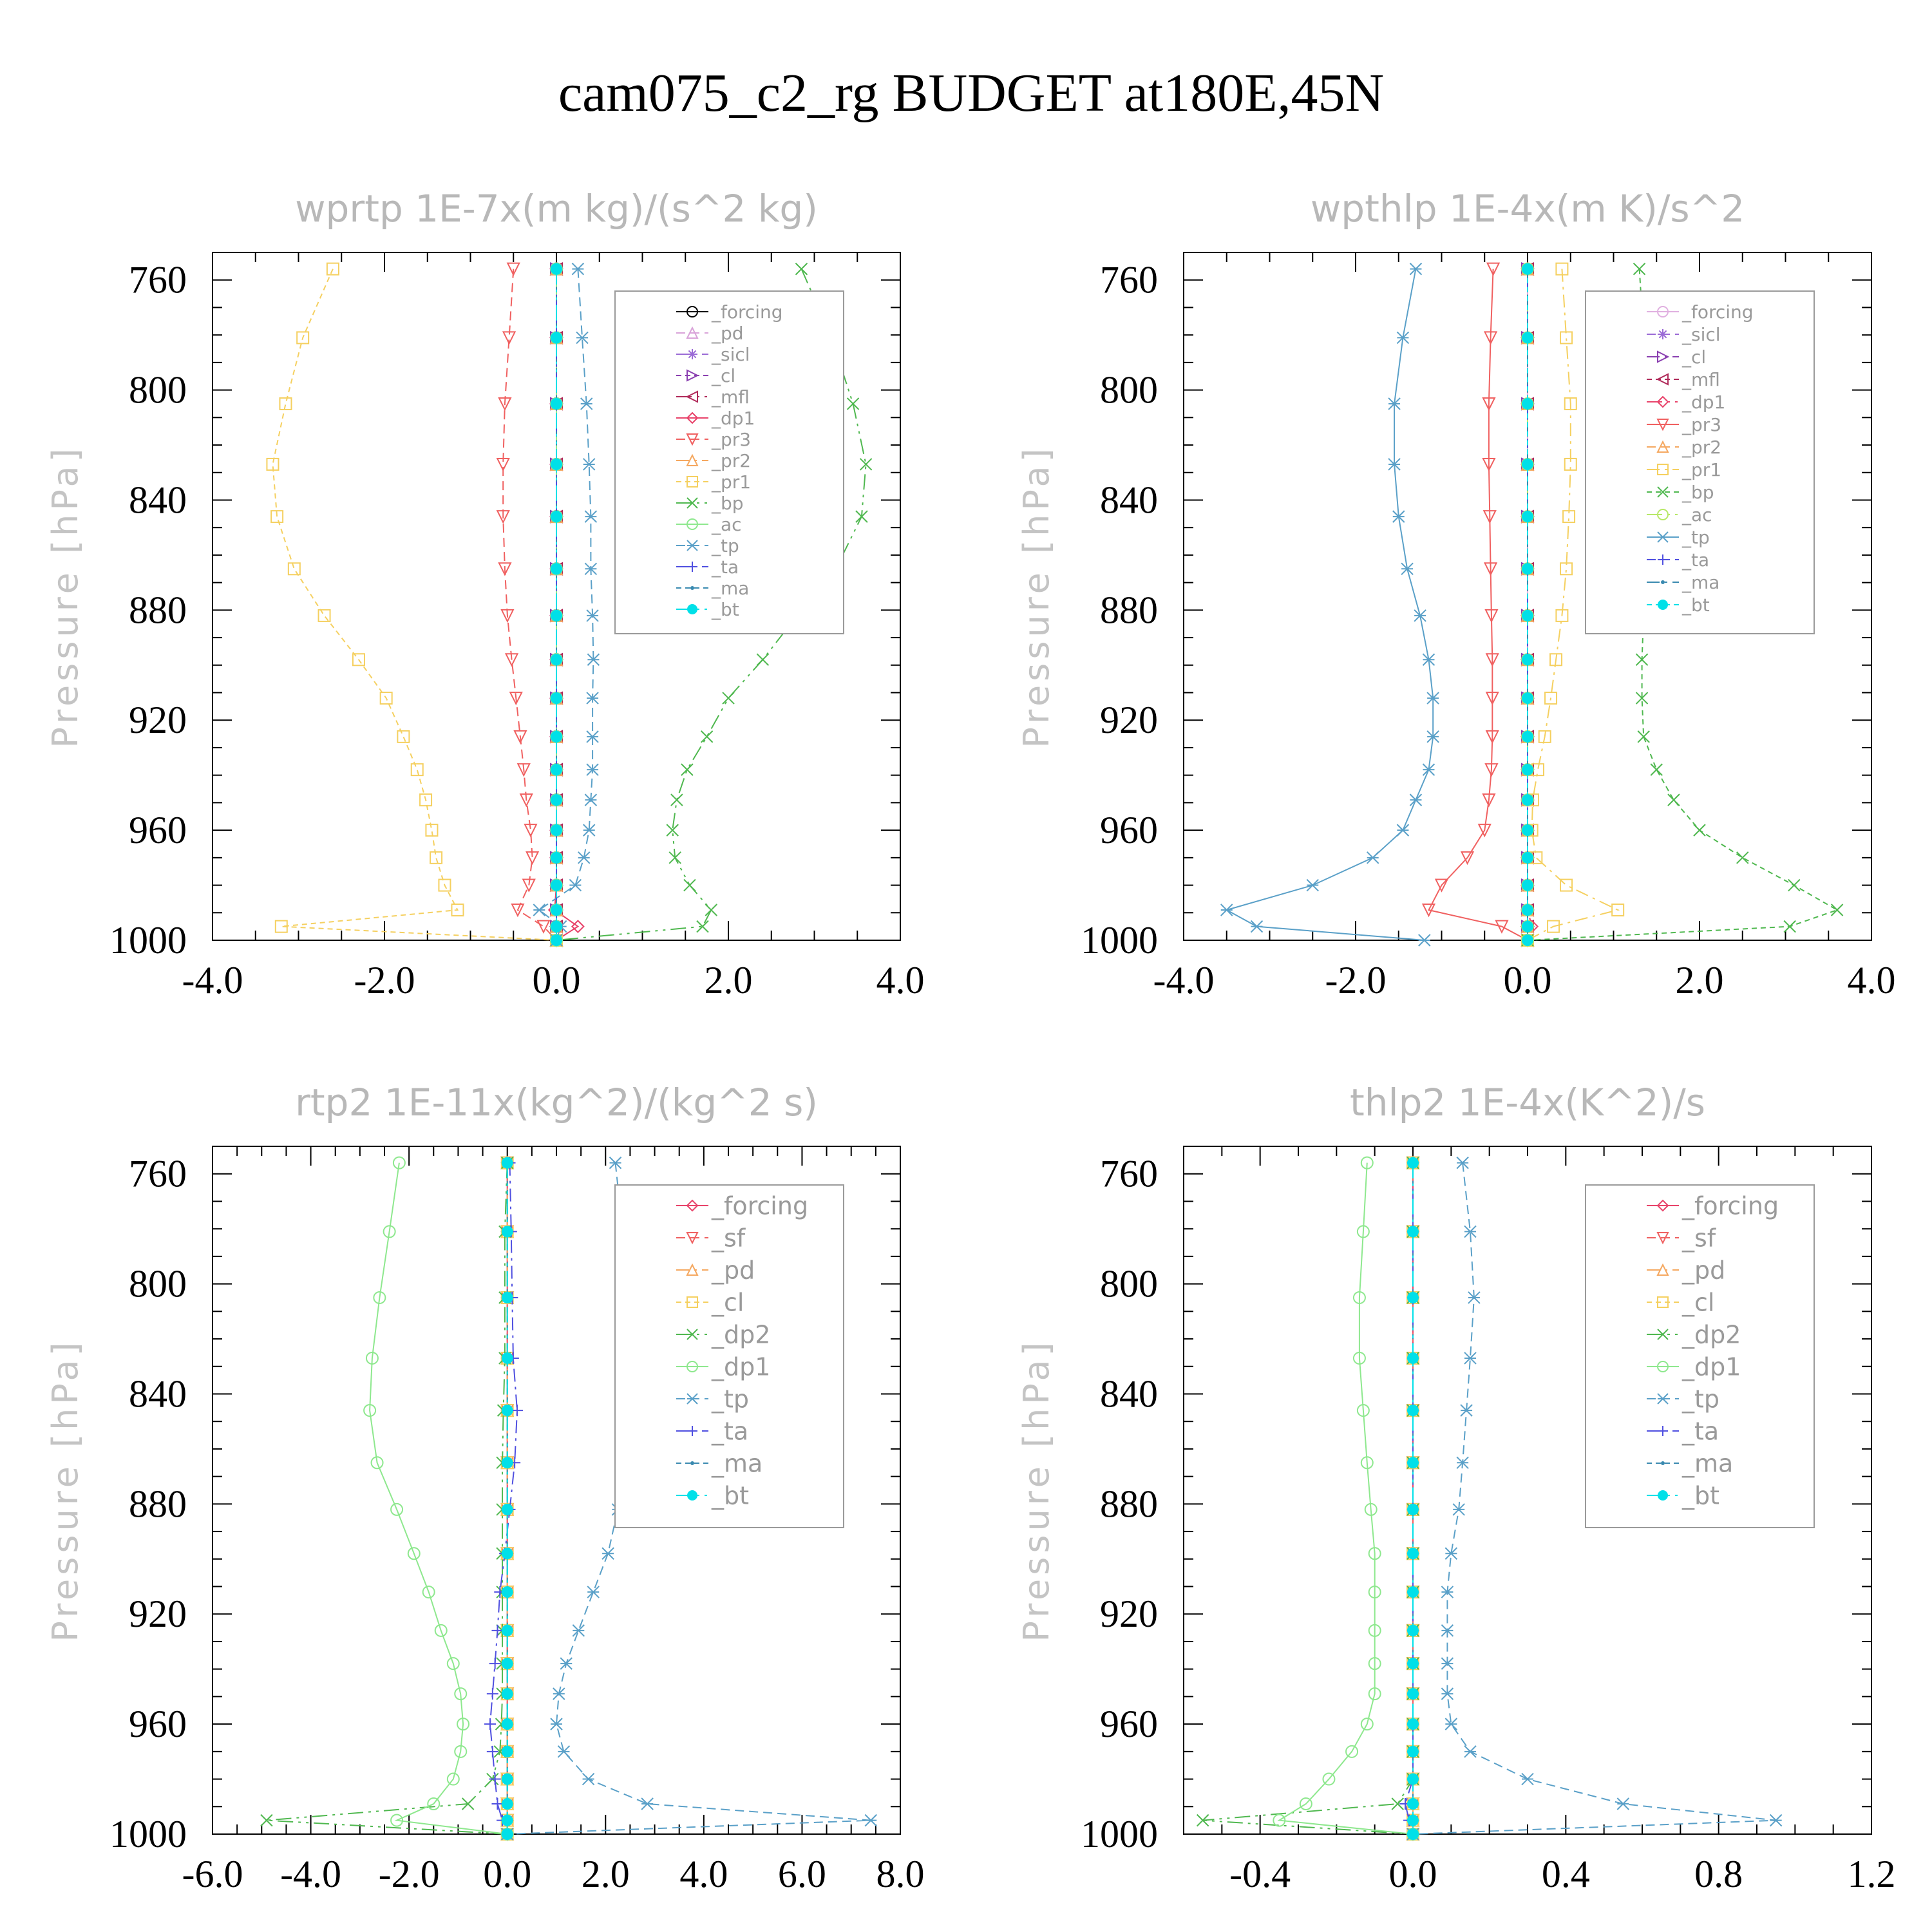 The image size is (1932, 1932). What do you see at coordinates (742, 1205) in the screenshot?
I see `legend-item: _forcing` at bounding box center [742, 1205].